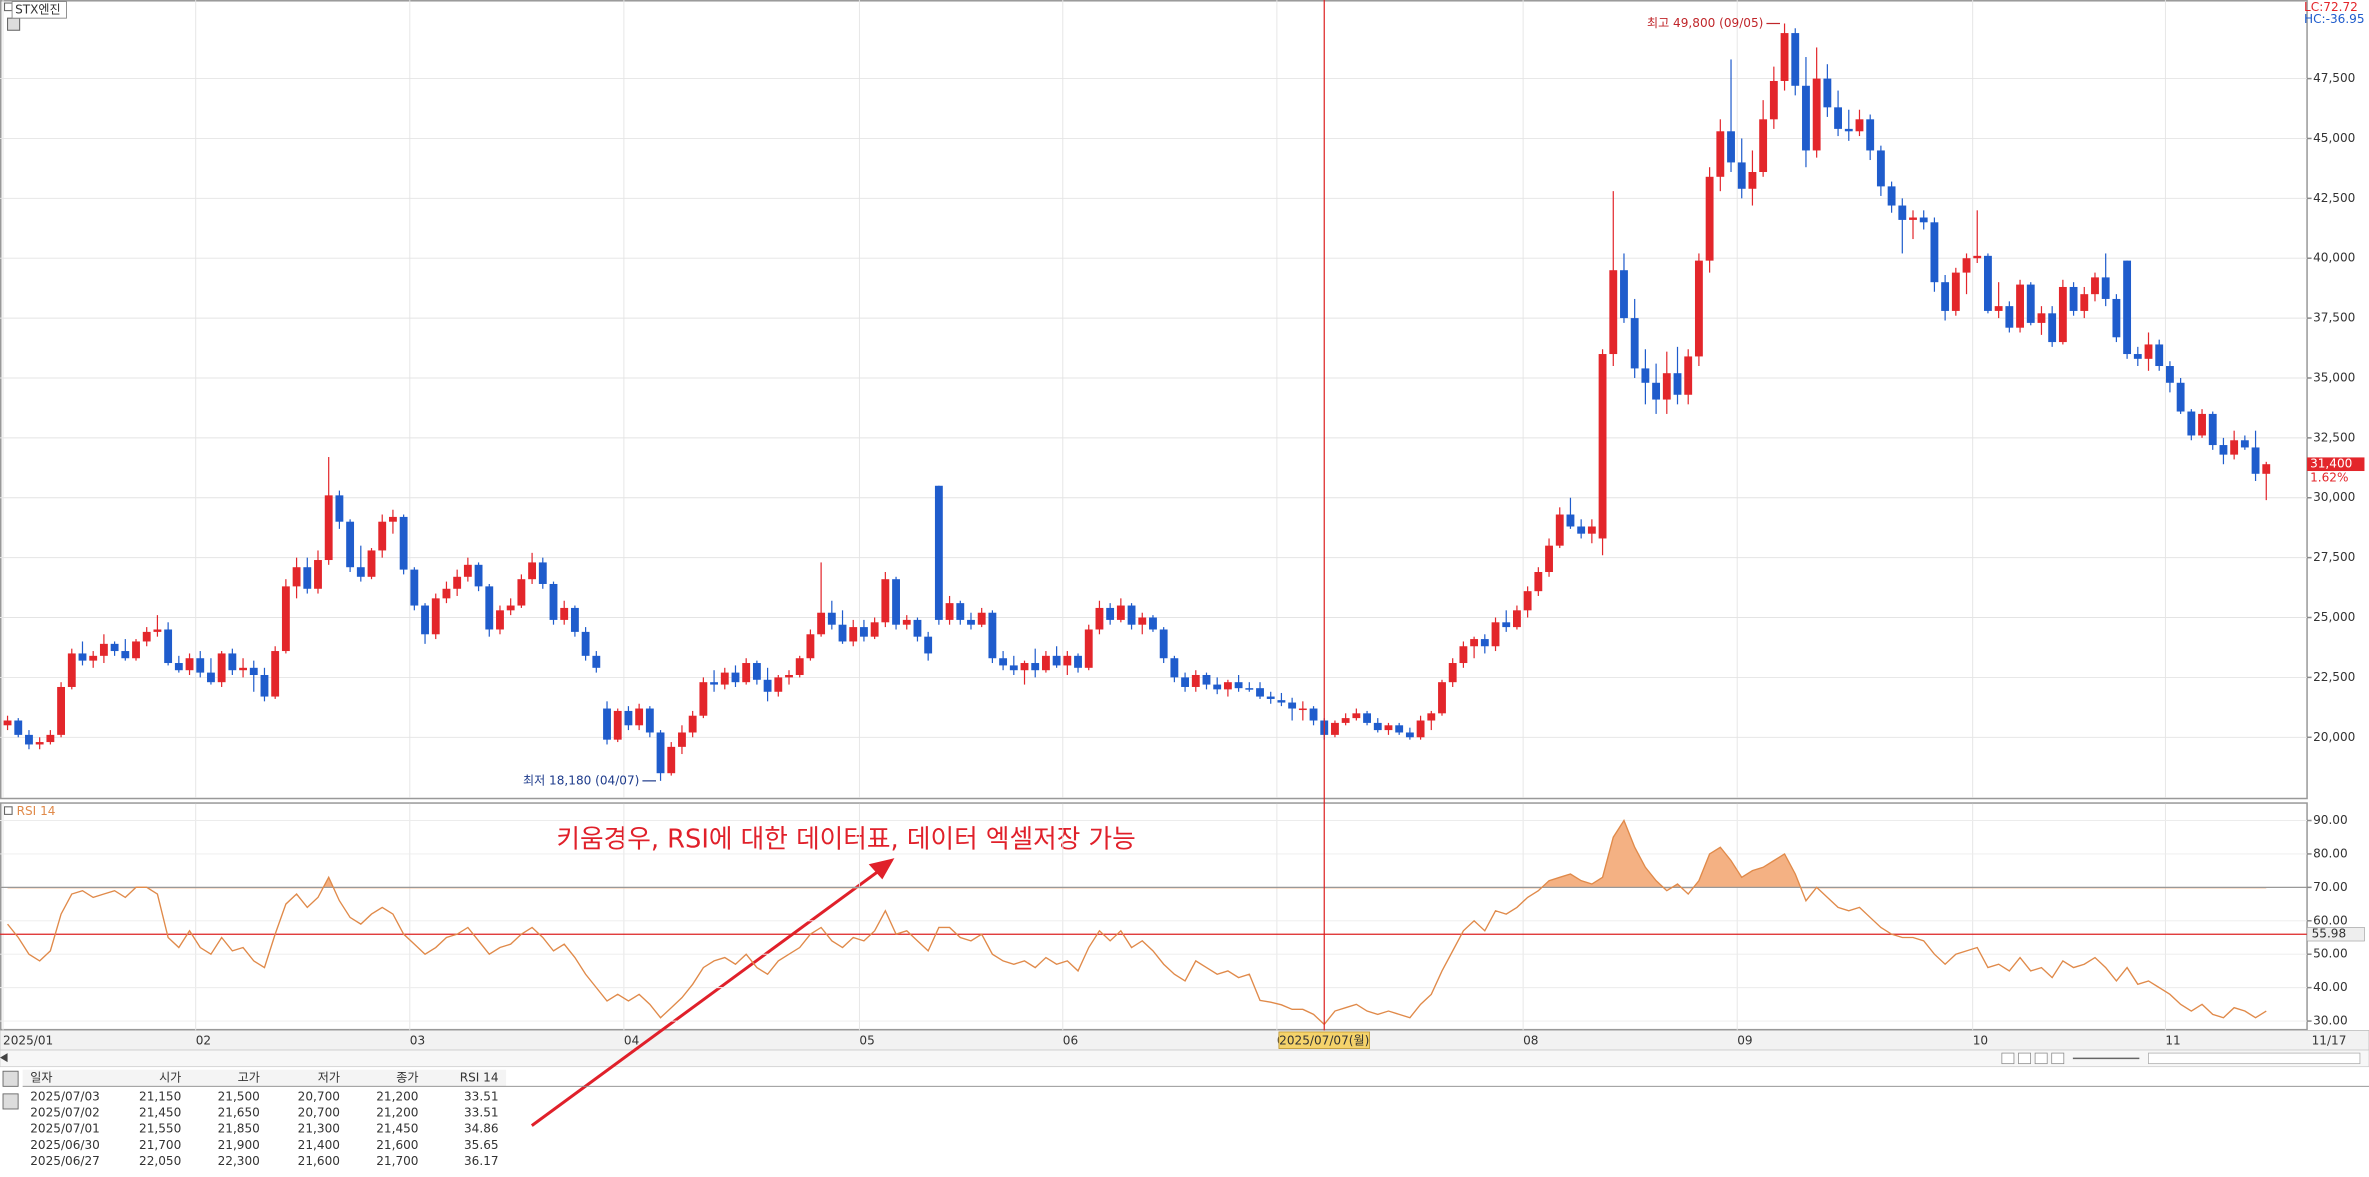  Describe the element at coordinates (2254, 1058) in the screenshot. I see `tool-icons` at that location.